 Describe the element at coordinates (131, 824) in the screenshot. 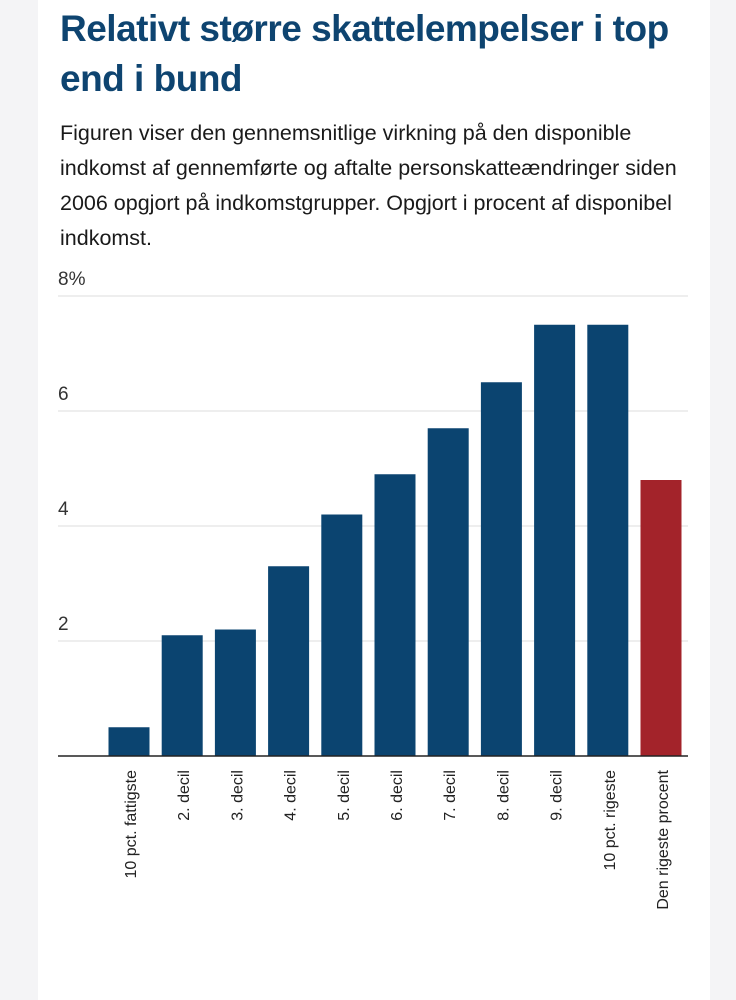

I see `x-tick-label: 10 pct. fattigste` at that location.